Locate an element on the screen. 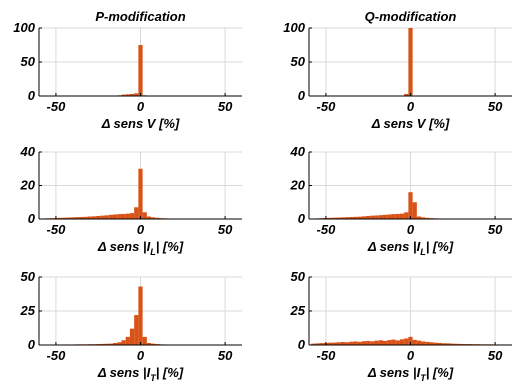  panel-title: P-modification is located at coordinates (140, 16).